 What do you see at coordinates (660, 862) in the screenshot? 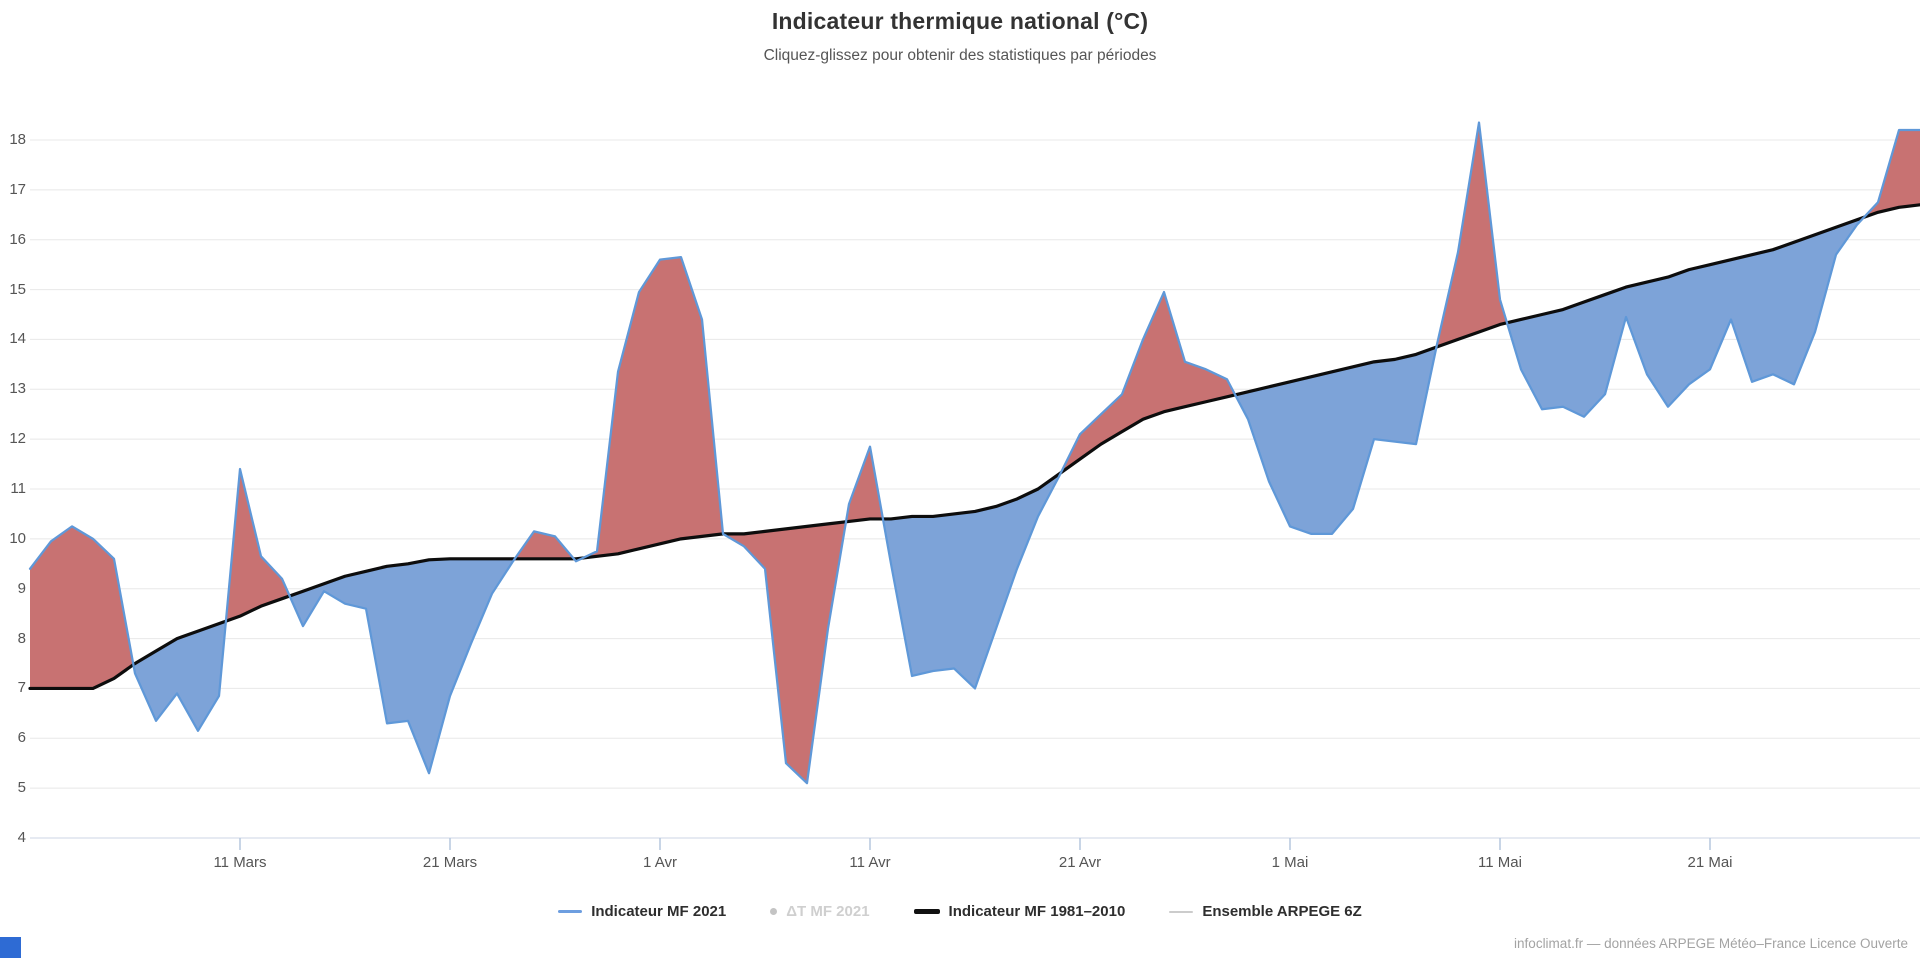
I see `x-axis-label: 1 Avr` at bounding box center [660, 862].